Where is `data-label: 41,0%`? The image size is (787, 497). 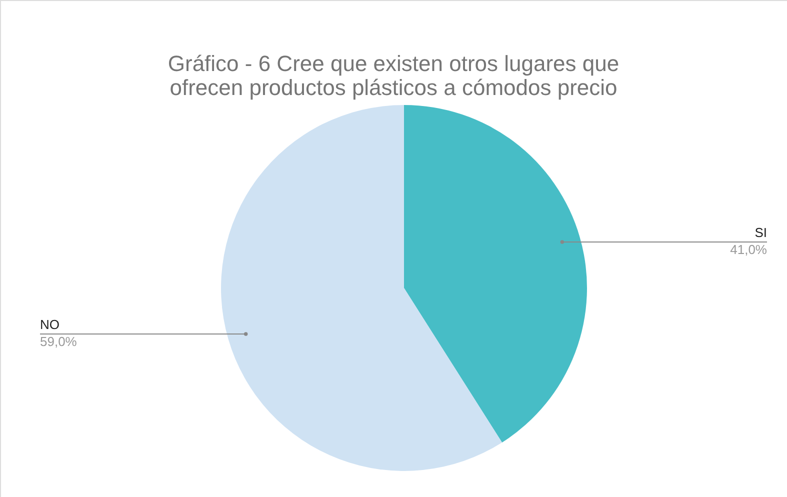 data-label: 41,0% is located at coordinates (749, 250).